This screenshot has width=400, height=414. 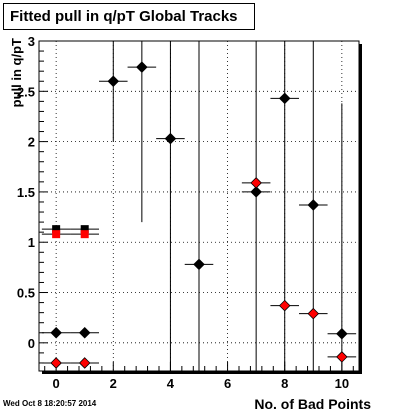 What do you see at coordinates (284, 383) in the screenshot?
I see `x-tick-label: 8` at bounding box center [284, 383].